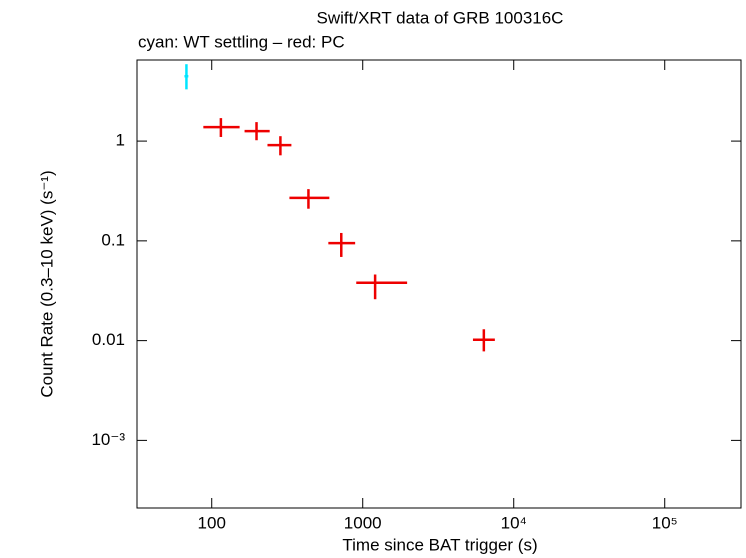 Image resolution: width=746 pixels, height=558 pixels. I want to click on chart-subtitle: cyan: WT settling – red: PC, so click(241, 41).